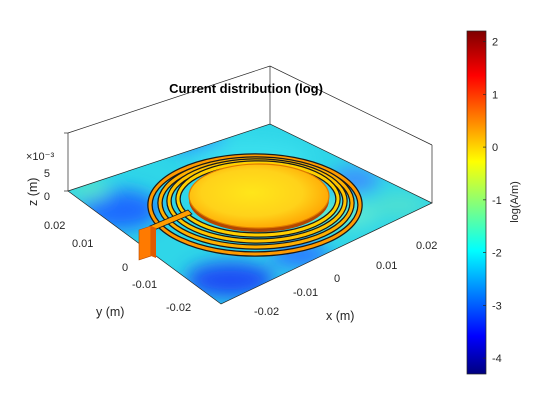 This screenshot has width=560, height=420. What do you see at coordinates (497, 359) in the screenshot?
I see `colorbar-tick-label: -4` at bounding box center [497, 359].